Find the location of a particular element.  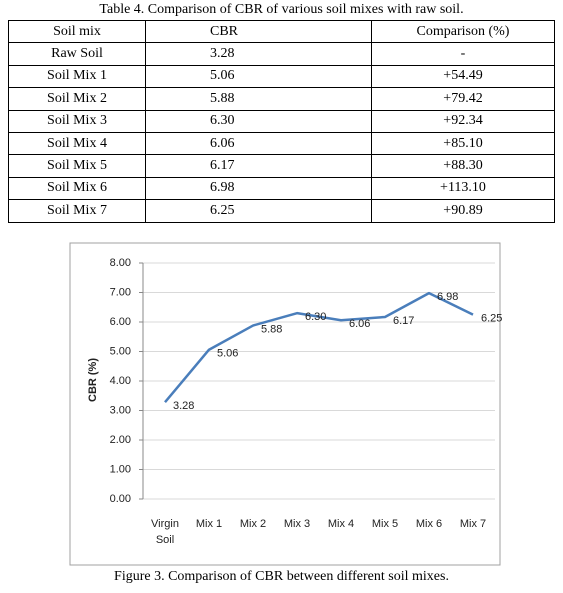

x-tick-label: Mix 2 is located at coordinates (253, 524).